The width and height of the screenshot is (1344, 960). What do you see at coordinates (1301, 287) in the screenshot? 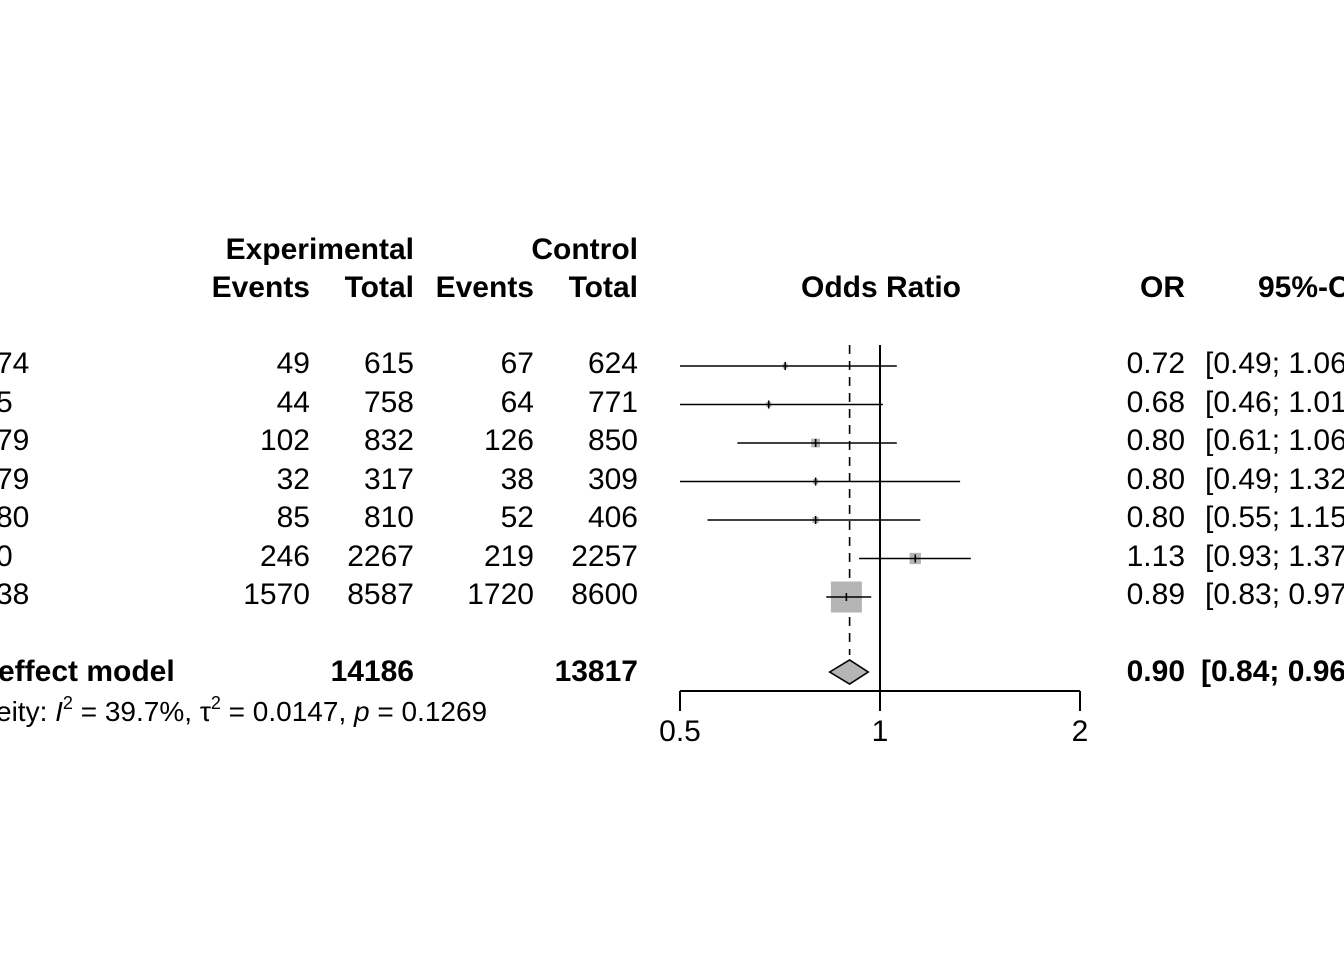
I see `ci-header: 95%-C` at bounding box center [1301, 287].